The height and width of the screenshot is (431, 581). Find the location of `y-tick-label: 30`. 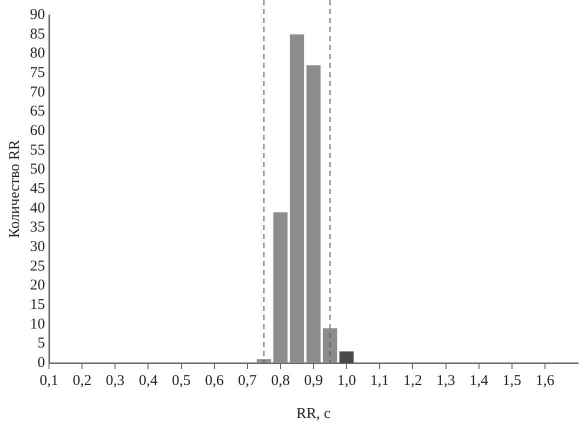

y-tick-label: 30 is located at coordinates (37, 246).